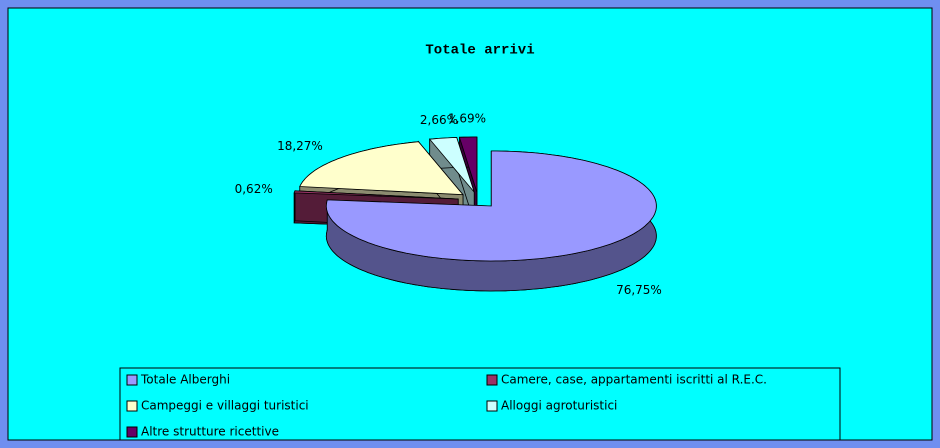  I want to click on pie, so click(475, 214).